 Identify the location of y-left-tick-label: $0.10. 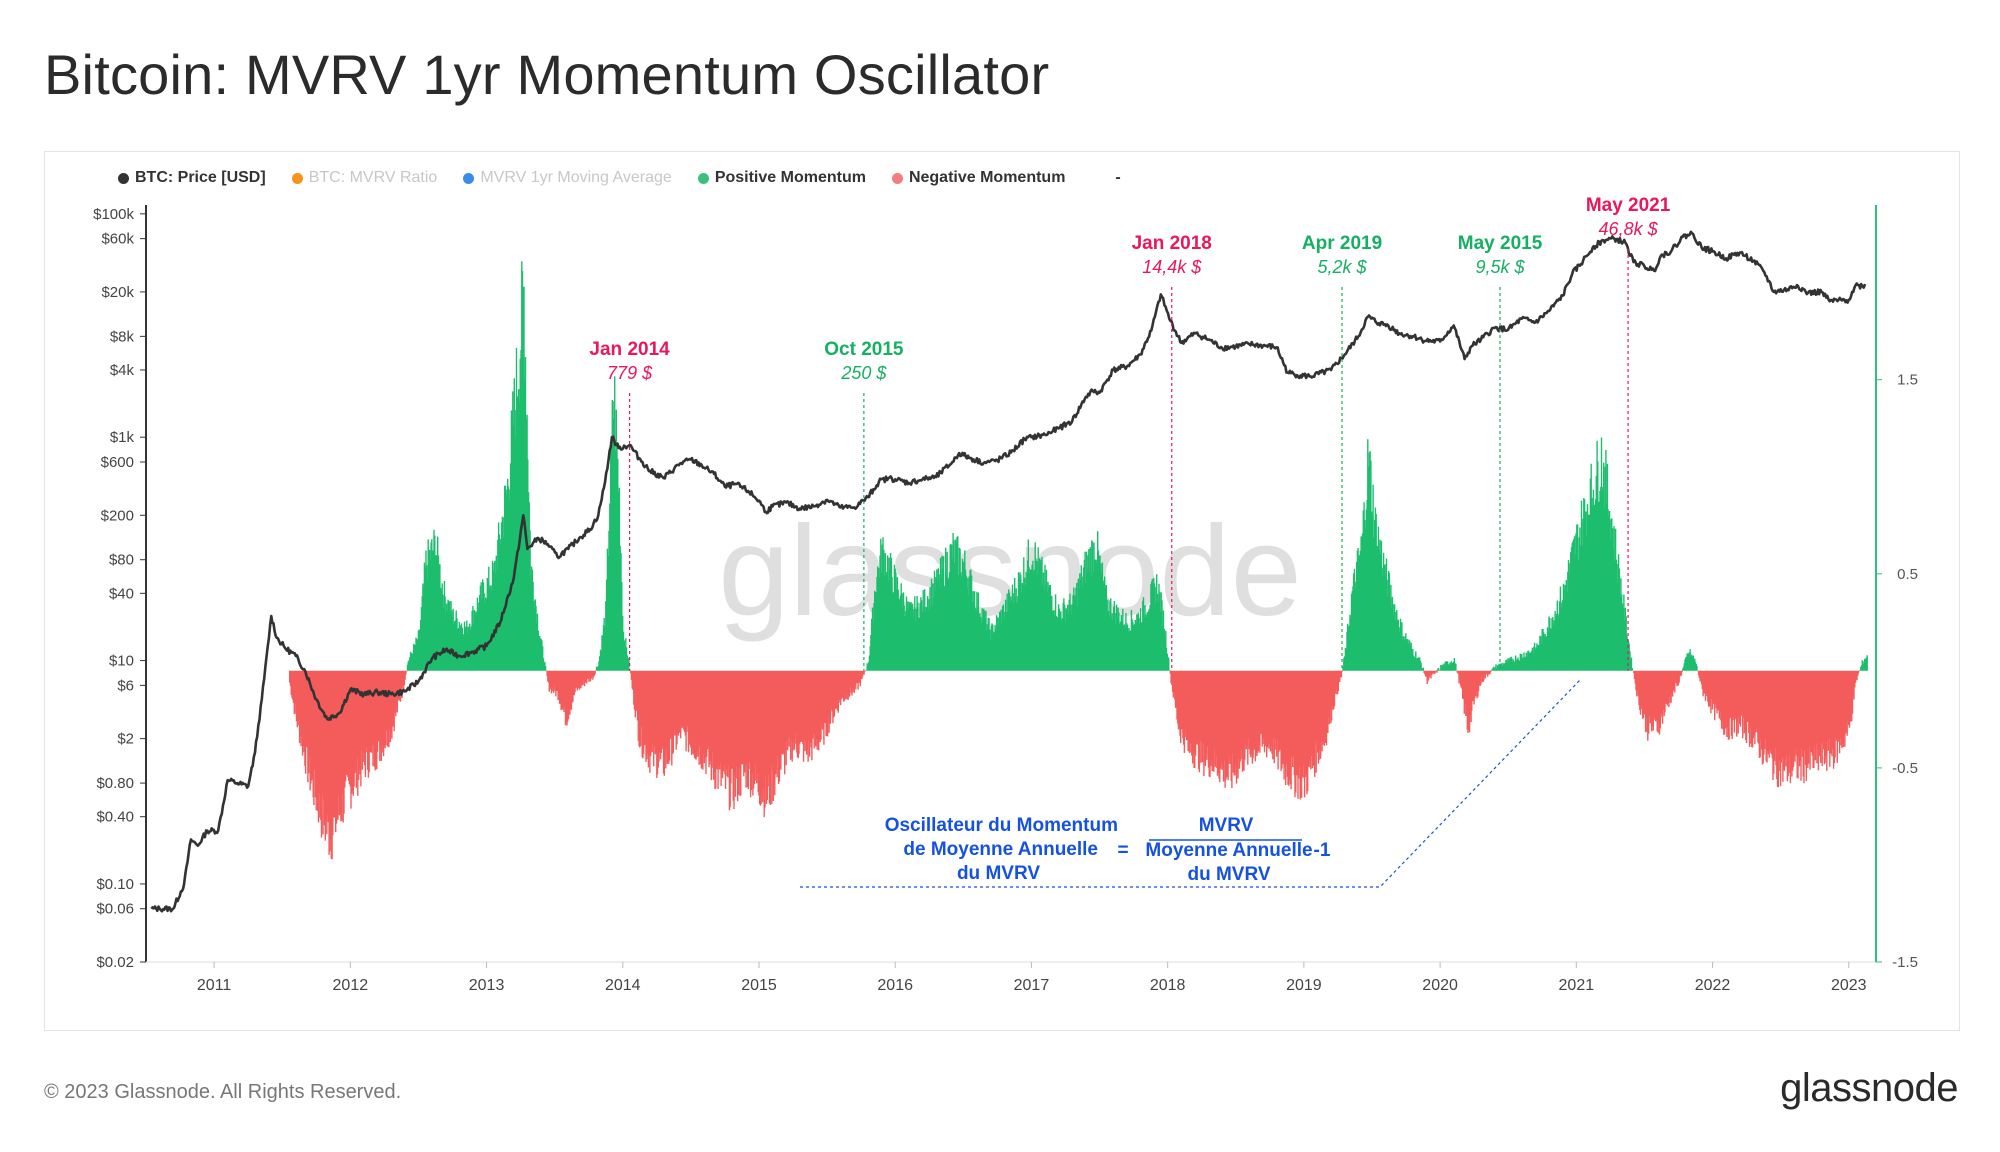
(115, 884).